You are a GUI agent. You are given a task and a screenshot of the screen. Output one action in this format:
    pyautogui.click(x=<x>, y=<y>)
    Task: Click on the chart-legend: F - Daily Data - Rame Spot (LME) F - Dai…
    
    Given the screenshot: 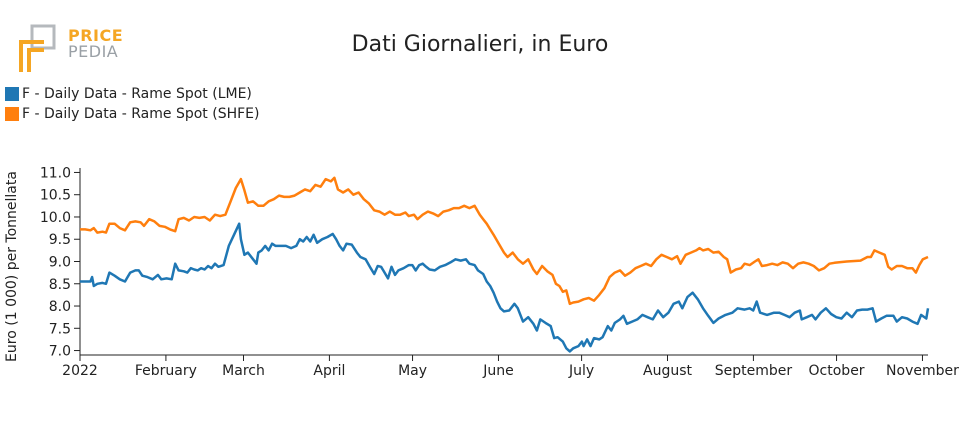 What is the action you would take?
    pyautogui.click(x=132, y=104)
    